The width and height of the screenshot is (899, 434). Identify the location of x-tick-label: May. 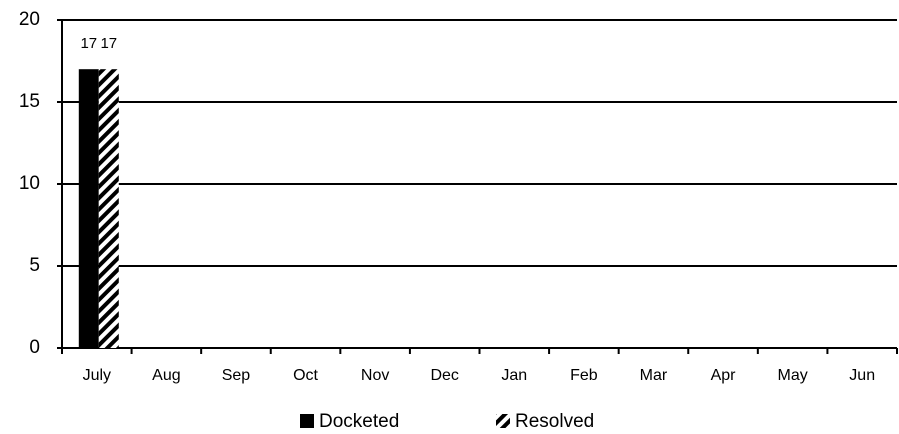
(793, 375).